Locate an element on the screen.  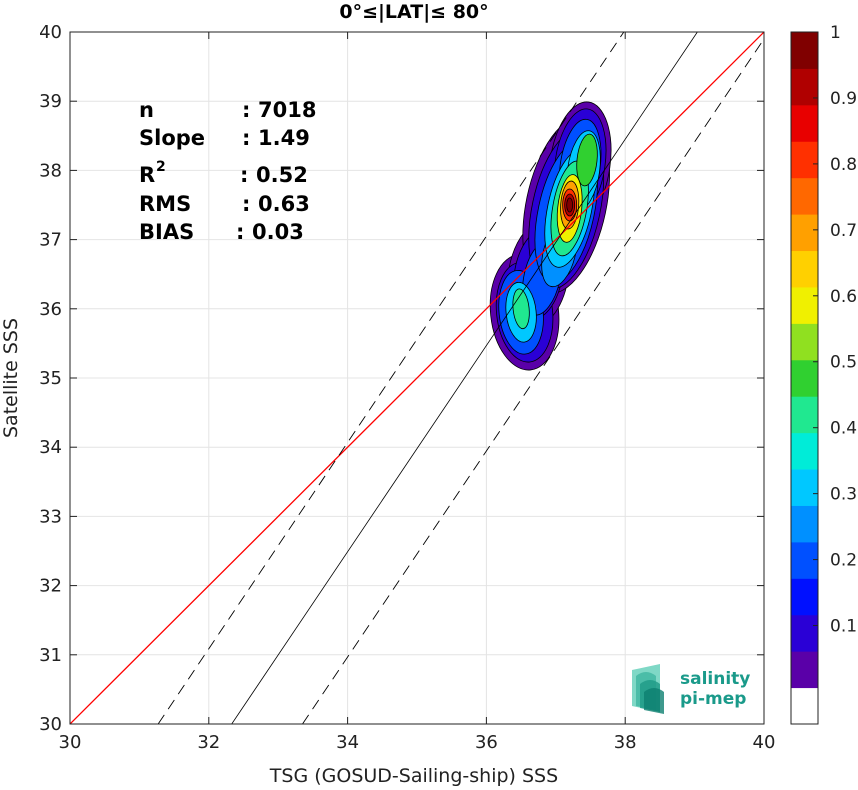
stat-label: n is located at coordinates (146, 110).